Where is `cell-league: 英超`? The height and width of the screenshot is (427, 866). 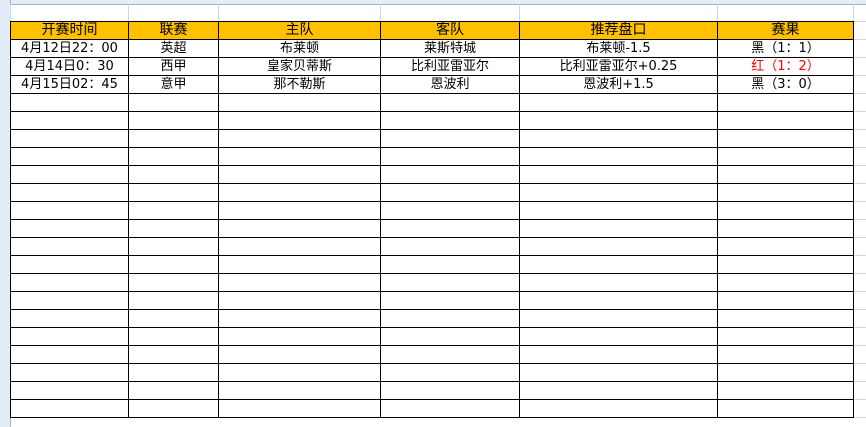 cell-league: 英超 is located at coordinates (173, 48).